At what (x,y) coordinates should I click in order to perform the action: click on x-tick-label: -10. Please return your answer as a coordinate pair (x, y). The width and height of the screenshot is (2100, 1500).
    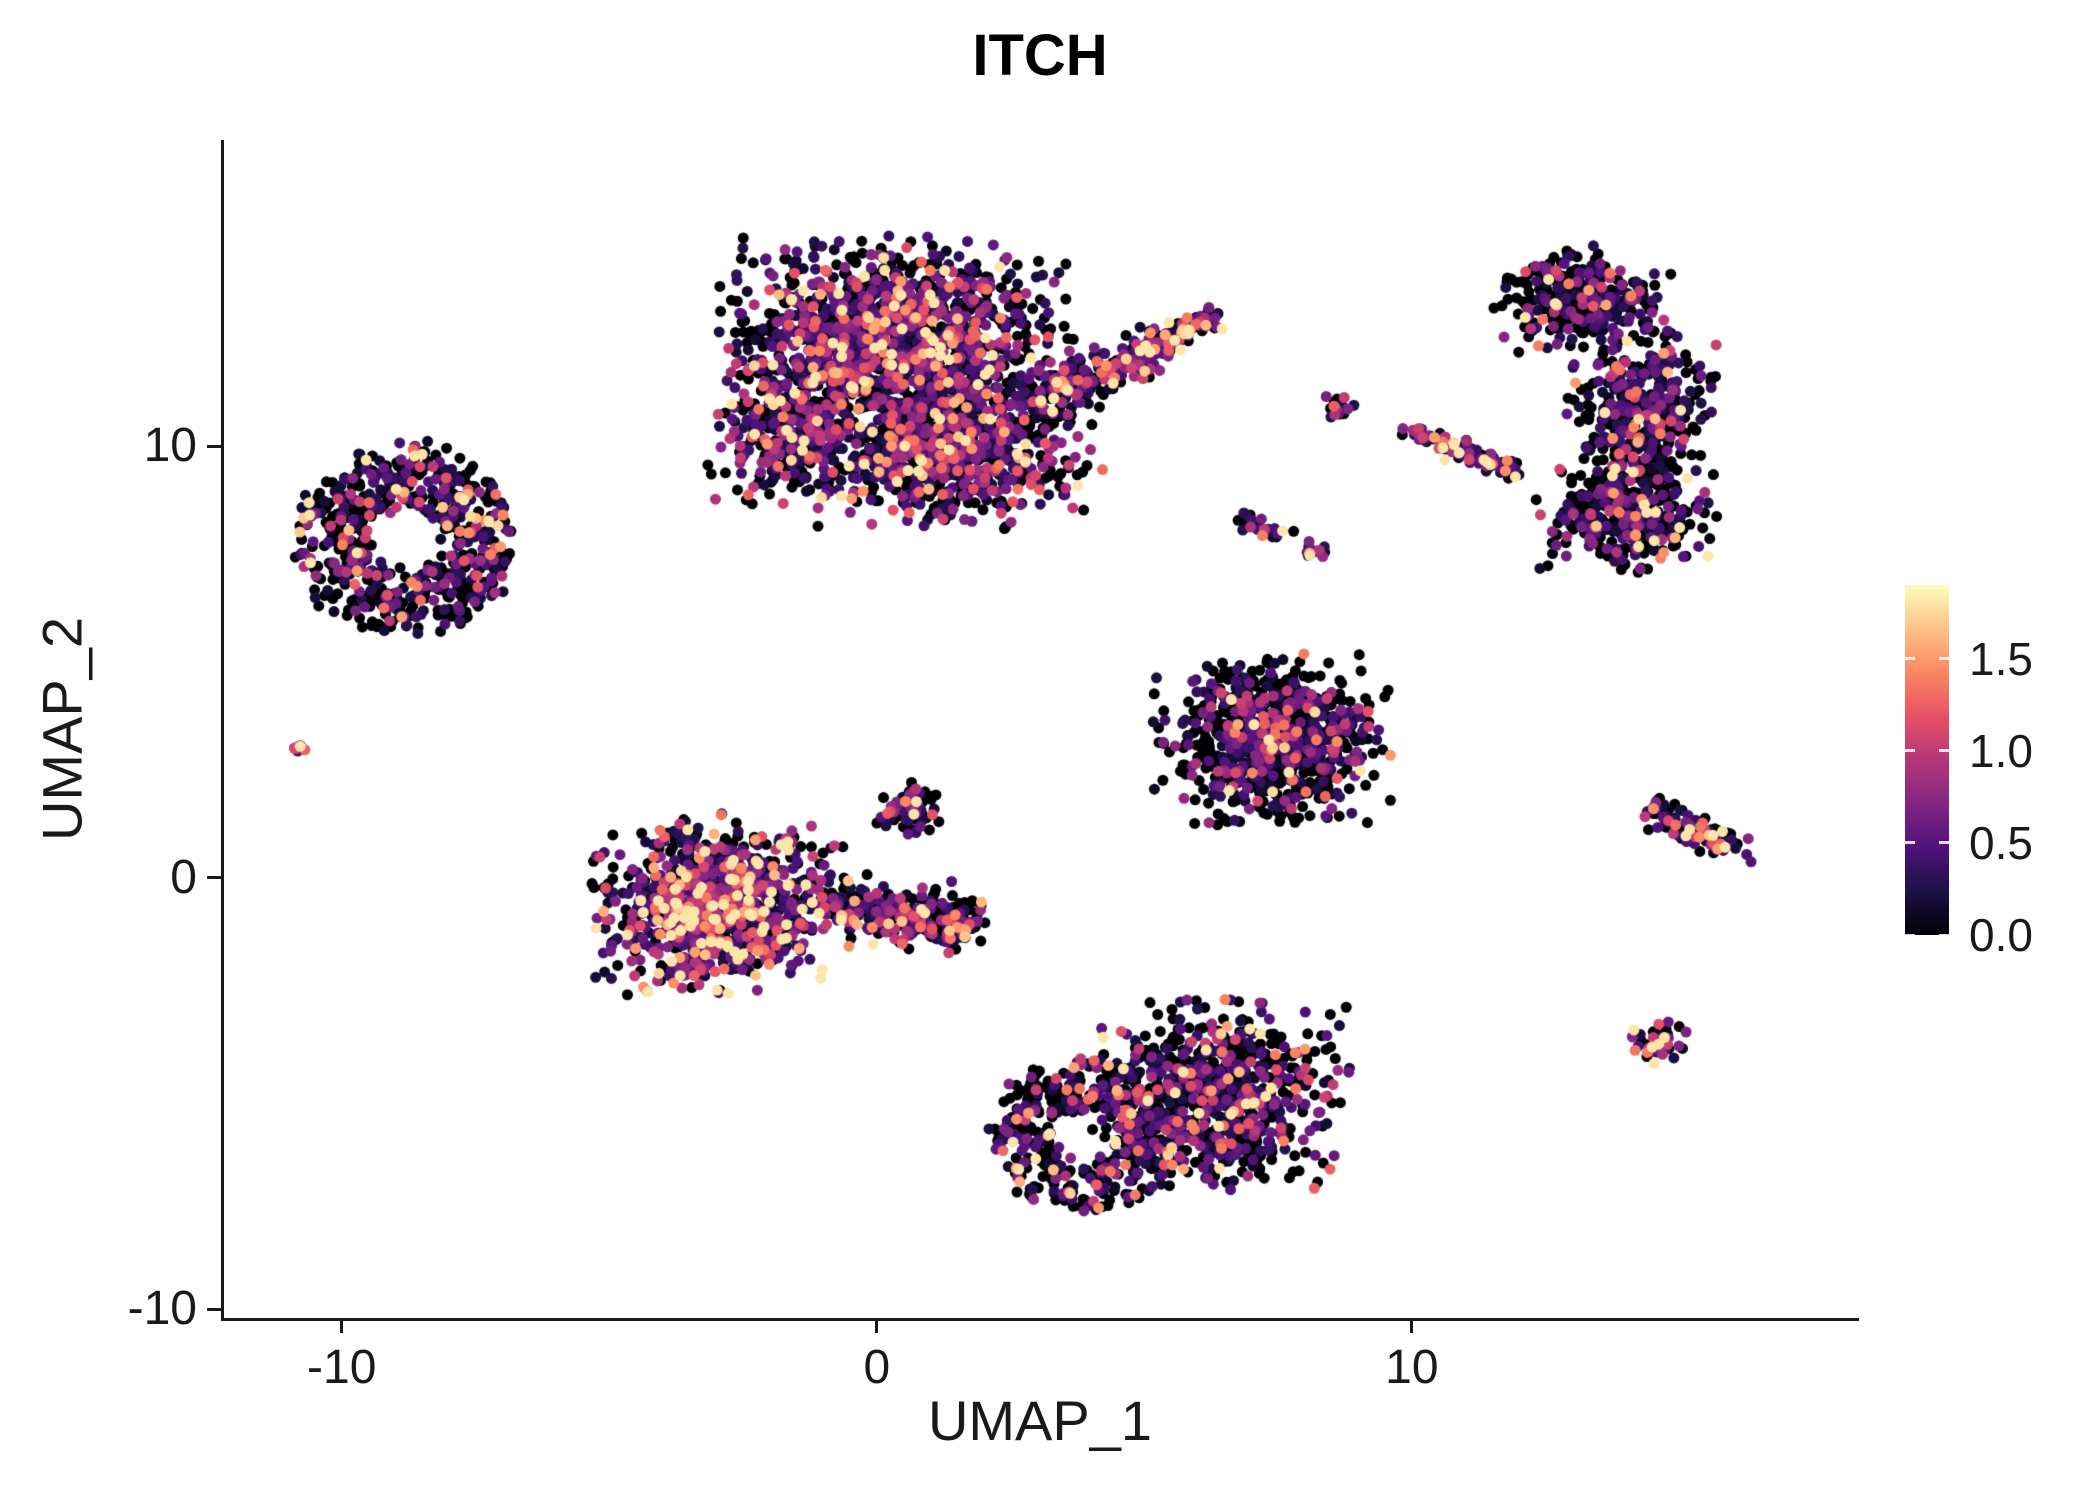
    Looking at the image, I should click on (342, 1367).